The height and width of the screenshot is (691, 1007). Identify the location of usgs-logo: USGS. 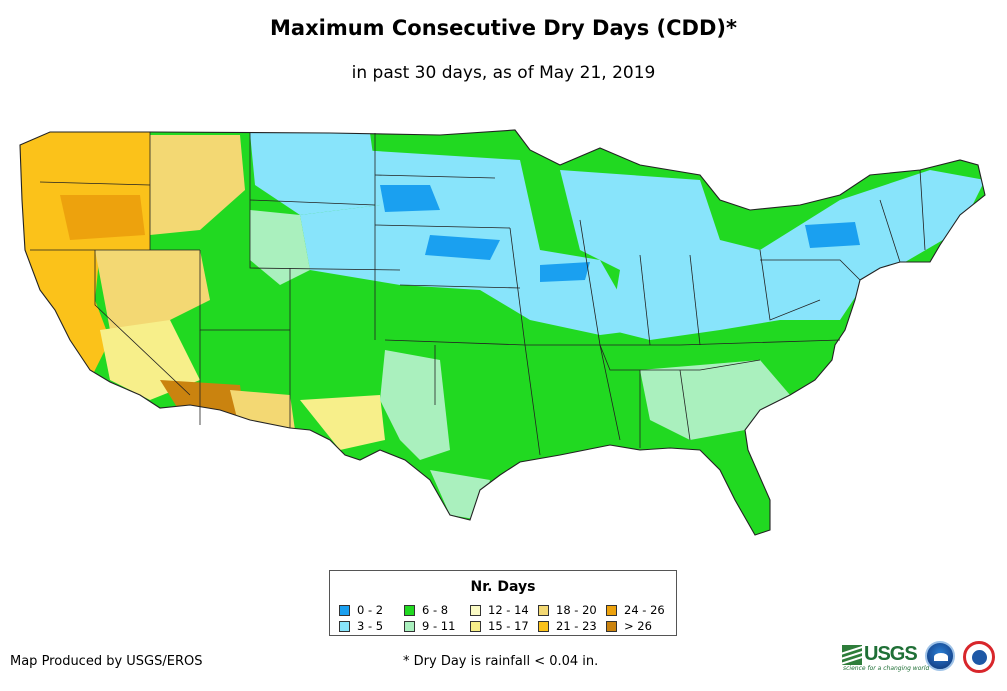
(880, 654).